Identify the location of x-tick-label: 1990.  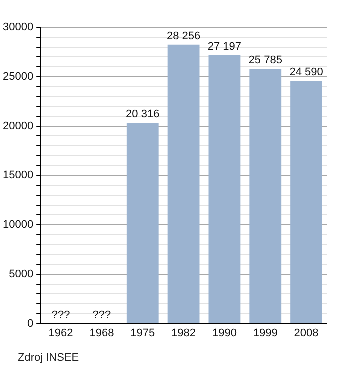
(224, 333).